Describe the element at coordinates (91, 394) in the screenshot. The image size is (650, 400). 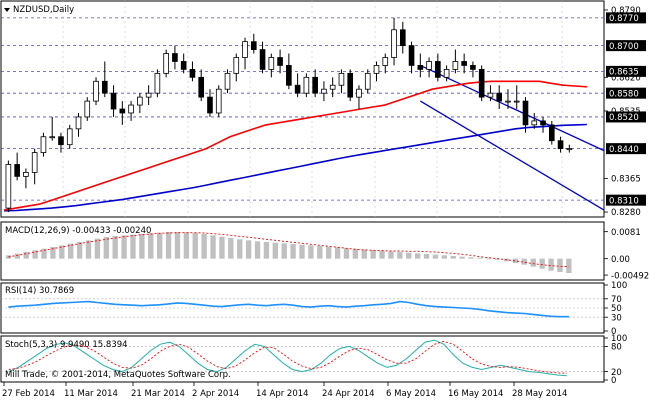
I see `date-label: 11 Mar 2014` at that location.